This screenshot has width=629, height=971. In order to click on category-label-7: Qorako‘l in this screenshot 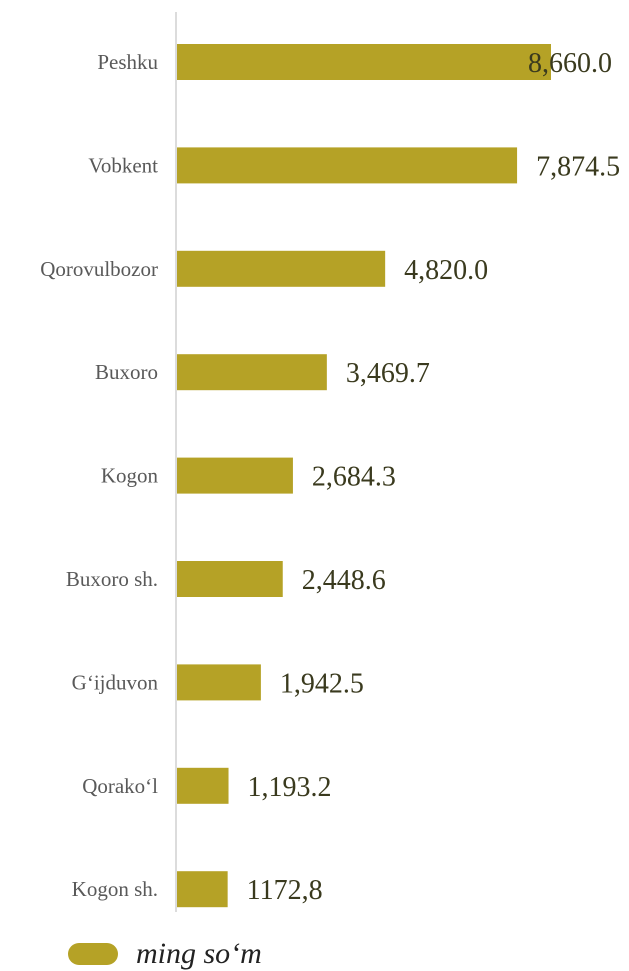, I will do `click(120, 786)`.